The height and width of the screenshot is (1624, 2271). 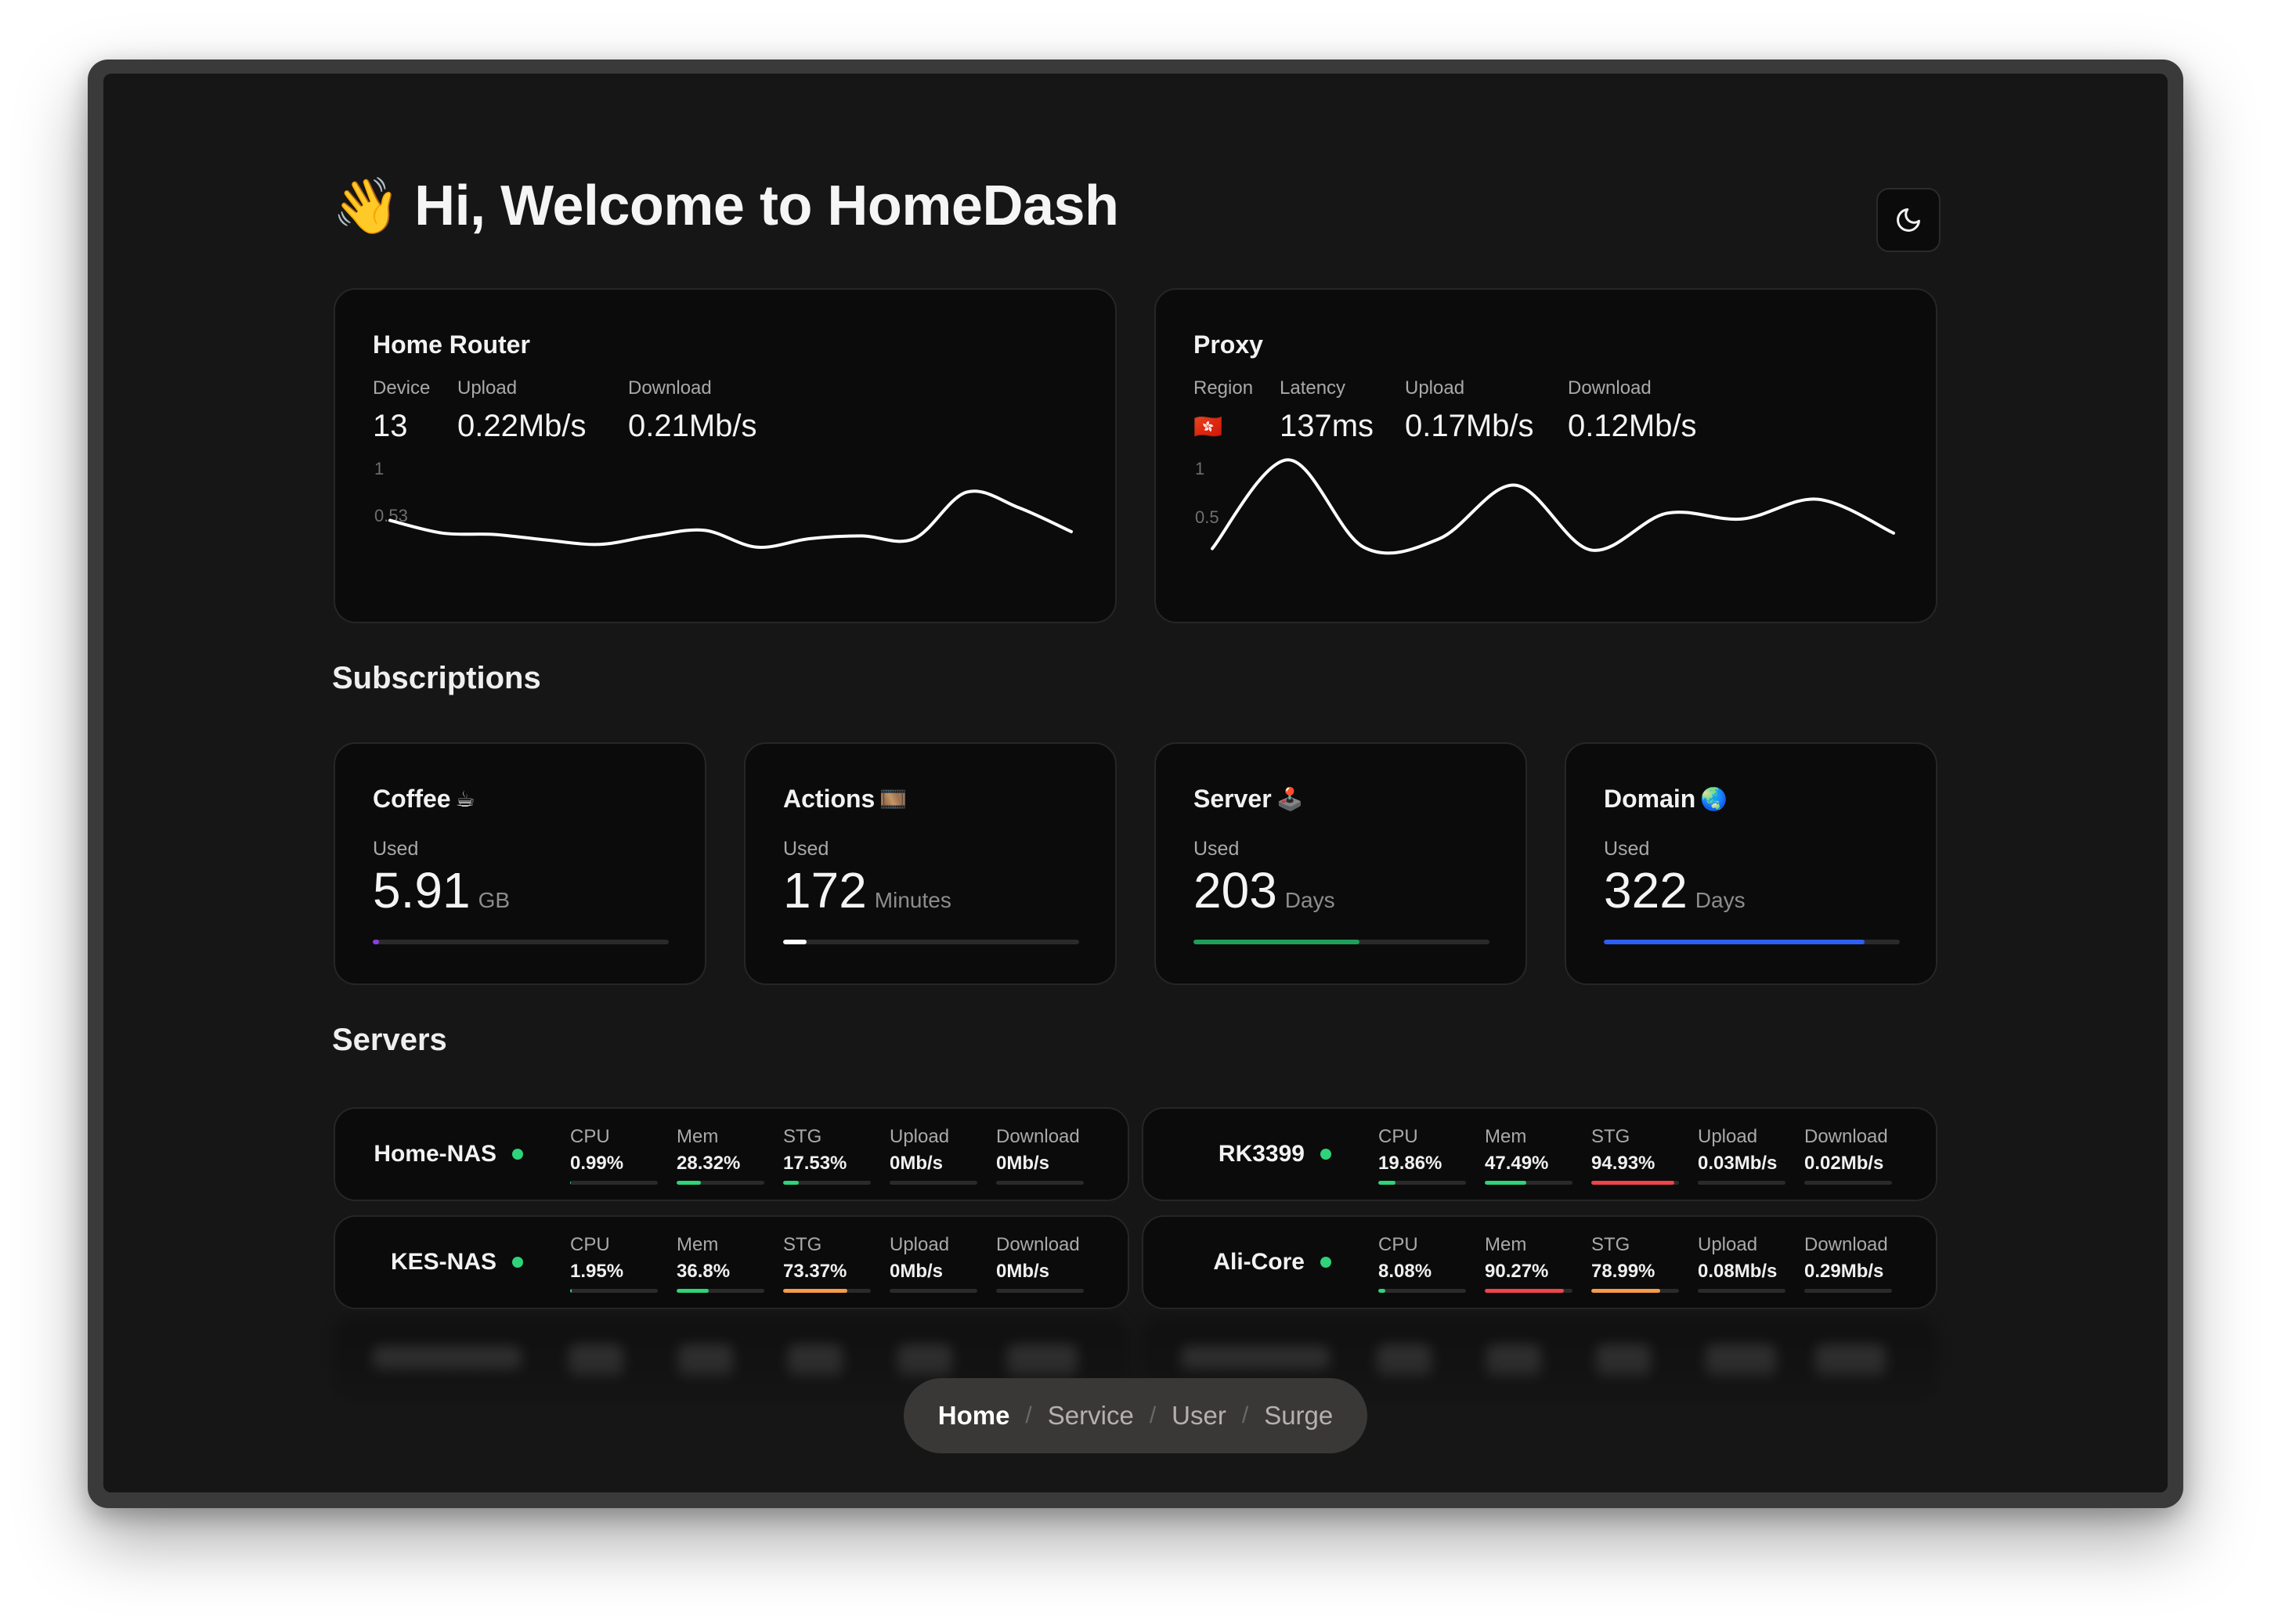 I want to click on server-metric: Mem 28.32%, so click(x=722, y=1155).